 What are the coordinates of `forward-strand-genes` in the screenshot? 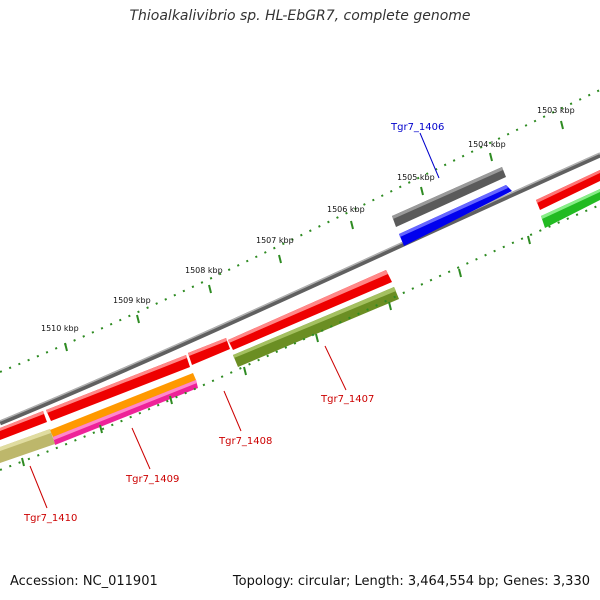 It's located at (496, 197).